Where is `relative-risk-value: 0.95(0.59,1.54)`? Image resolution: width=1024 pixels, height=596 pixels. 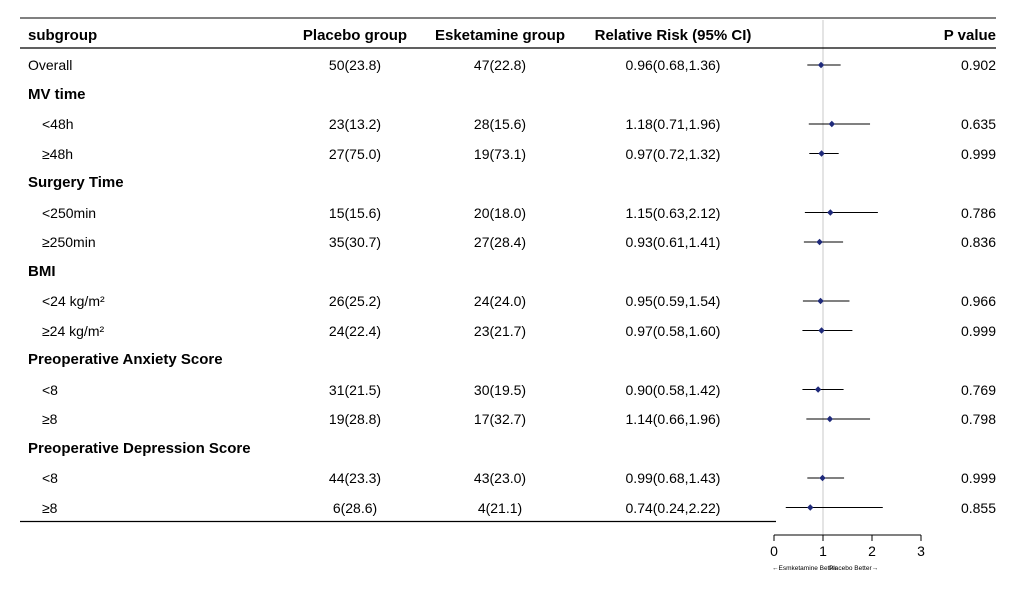
relative-risk-value: 0.95(0.59,1.54) is located at coordinates (673, 301).